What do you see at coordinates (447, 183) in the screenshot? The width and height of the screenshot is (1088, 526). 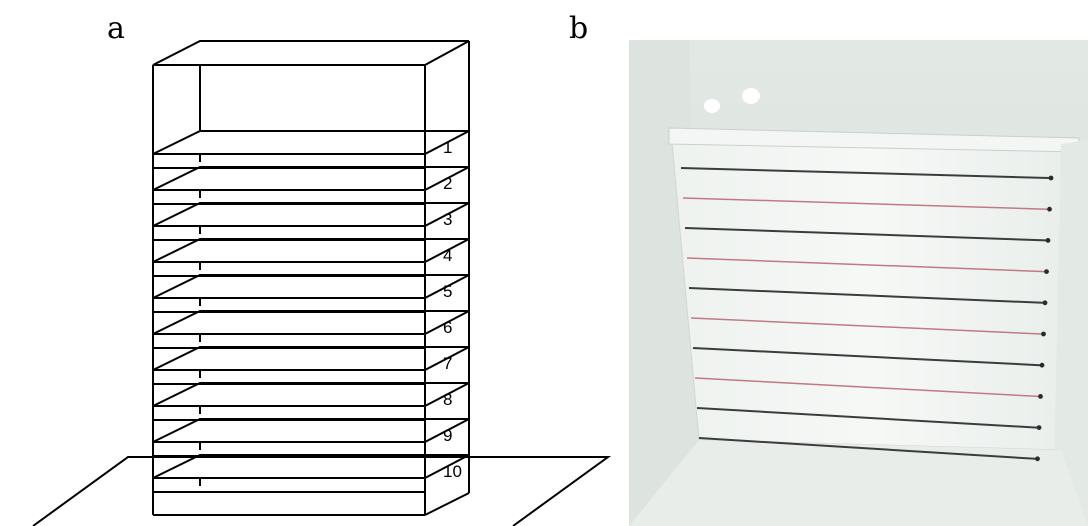 I see `shelf-number-label: 2` at bounding box center [447, 183].